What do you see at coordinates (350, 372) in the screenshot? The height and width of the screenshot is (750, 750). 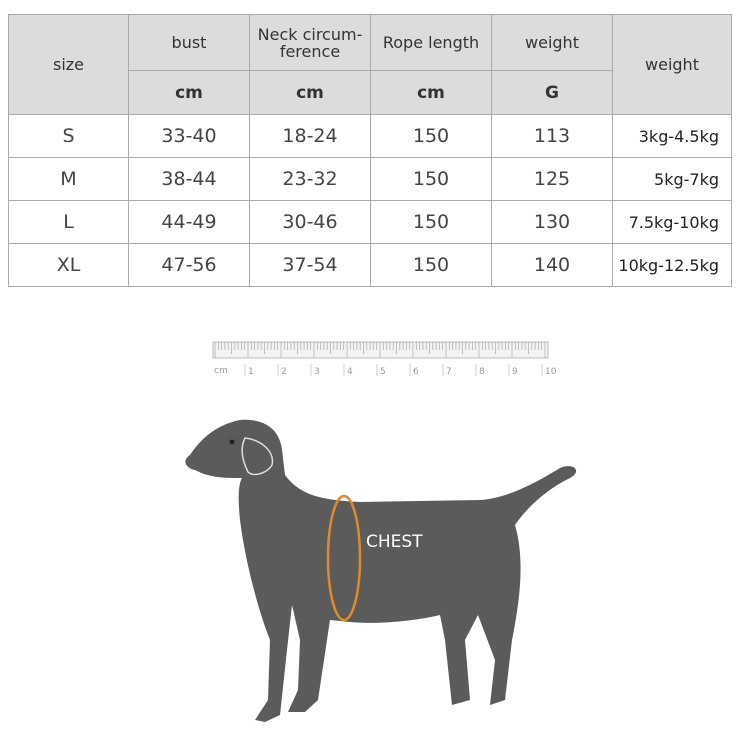 I see `ruler-label: 4` at bounding box center [350, 372].